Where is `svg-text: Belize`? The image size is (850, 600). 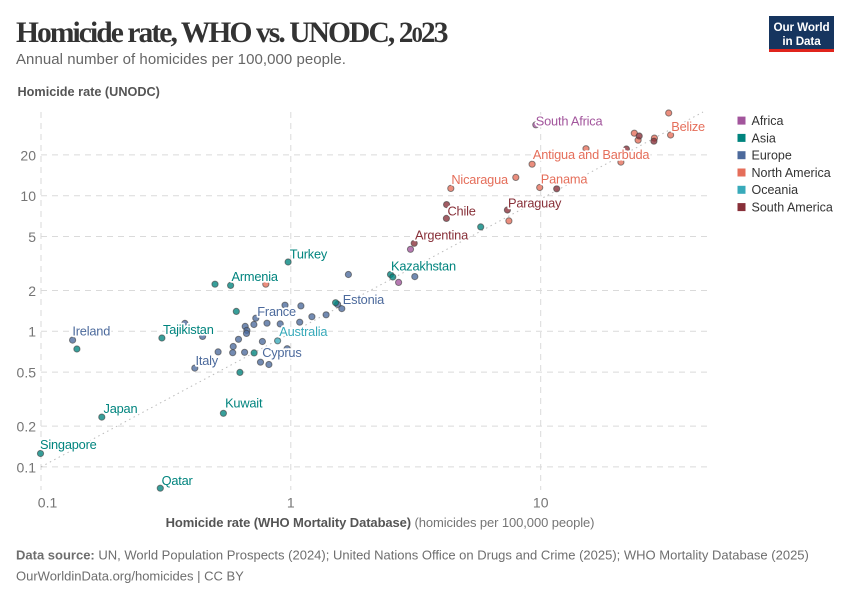 svg-text: Belize is located at coordinates (688, 126).